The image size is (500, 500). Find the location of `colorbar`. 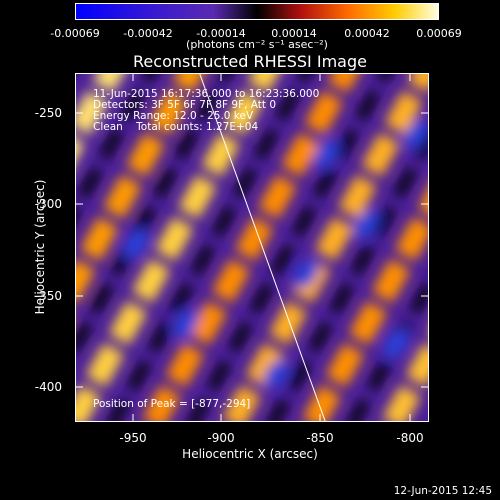

colorbar is located at coordinates (257, 11).